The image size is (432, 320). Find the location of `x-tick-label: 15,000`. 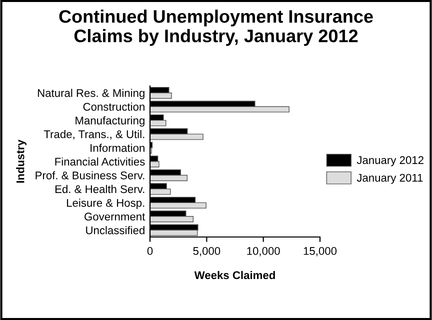

x-tick-label: 15,000 is located at coordinates (320, 251).